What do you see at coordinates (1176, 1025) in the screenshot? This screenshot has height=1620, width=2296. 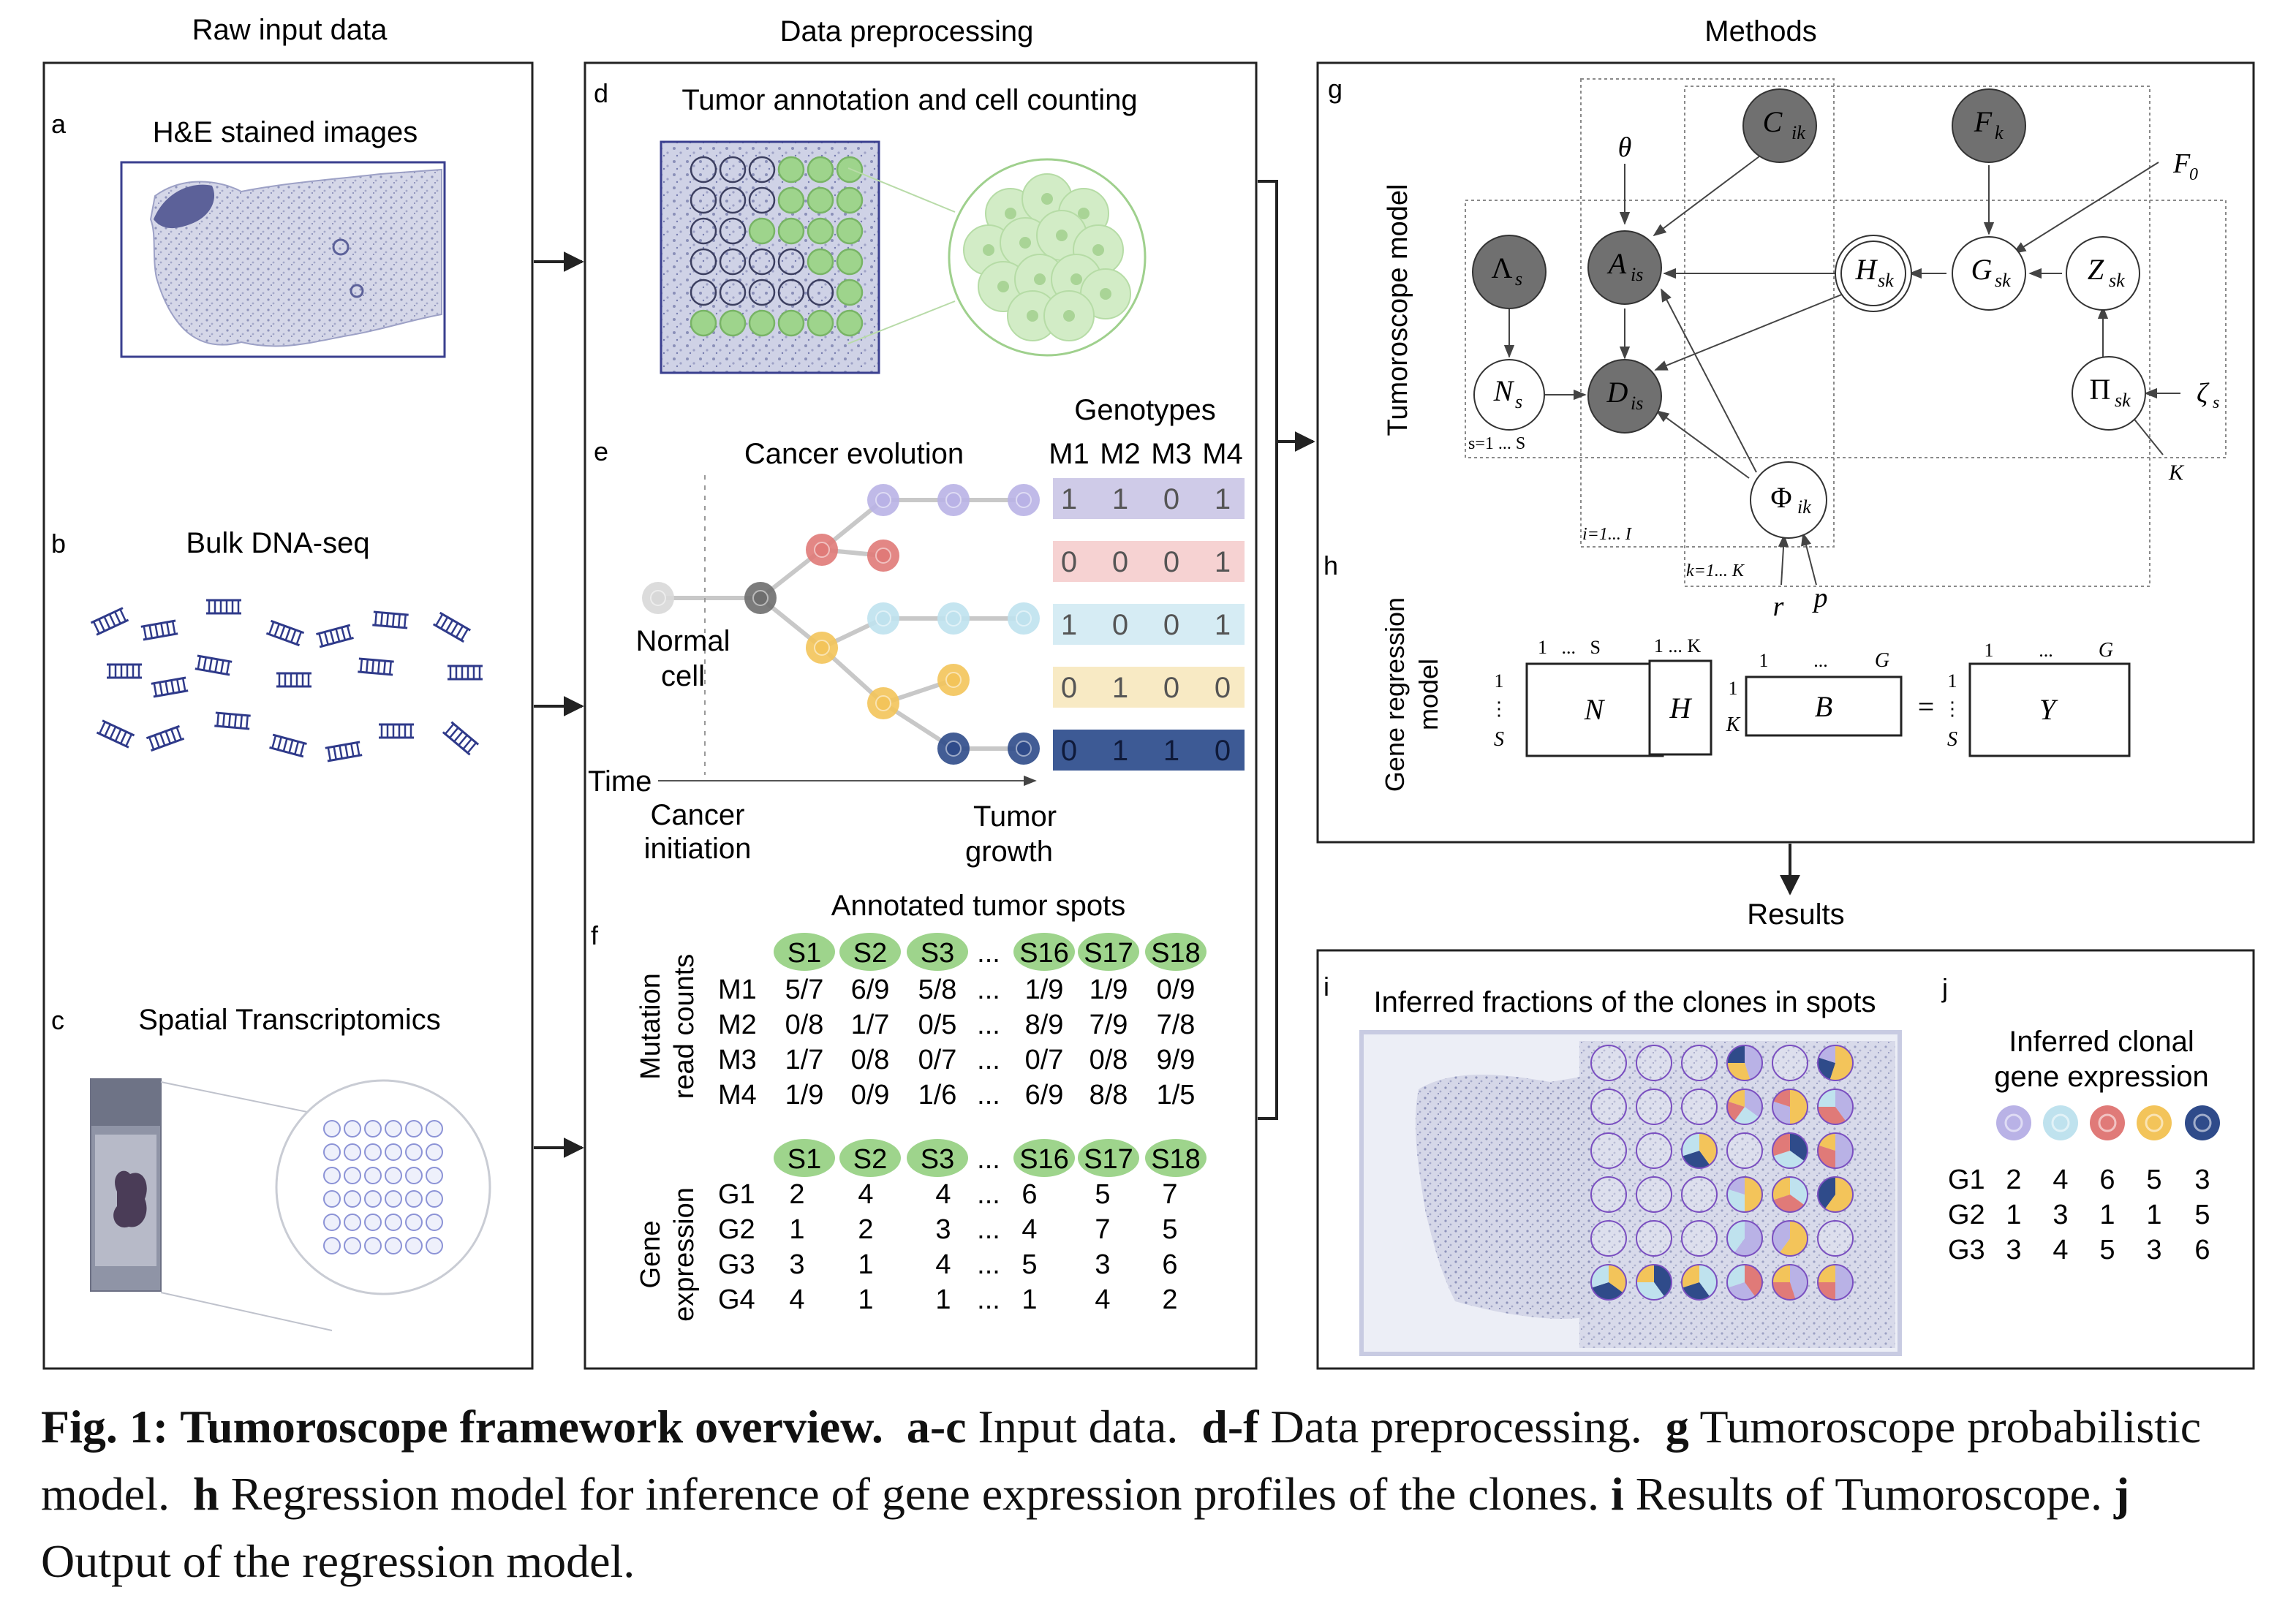 I see `mutation-count-cell: 7/8` at bounding box center [1176, 1025].